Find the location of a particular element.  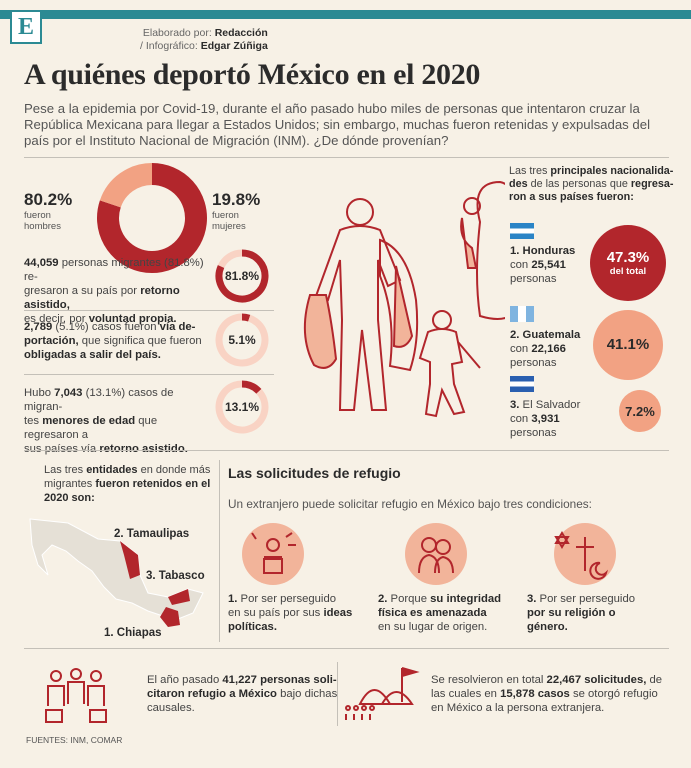

guatemala-stat: 2. Guatemala con 22,166 personas is located at coordinates (545, 349).